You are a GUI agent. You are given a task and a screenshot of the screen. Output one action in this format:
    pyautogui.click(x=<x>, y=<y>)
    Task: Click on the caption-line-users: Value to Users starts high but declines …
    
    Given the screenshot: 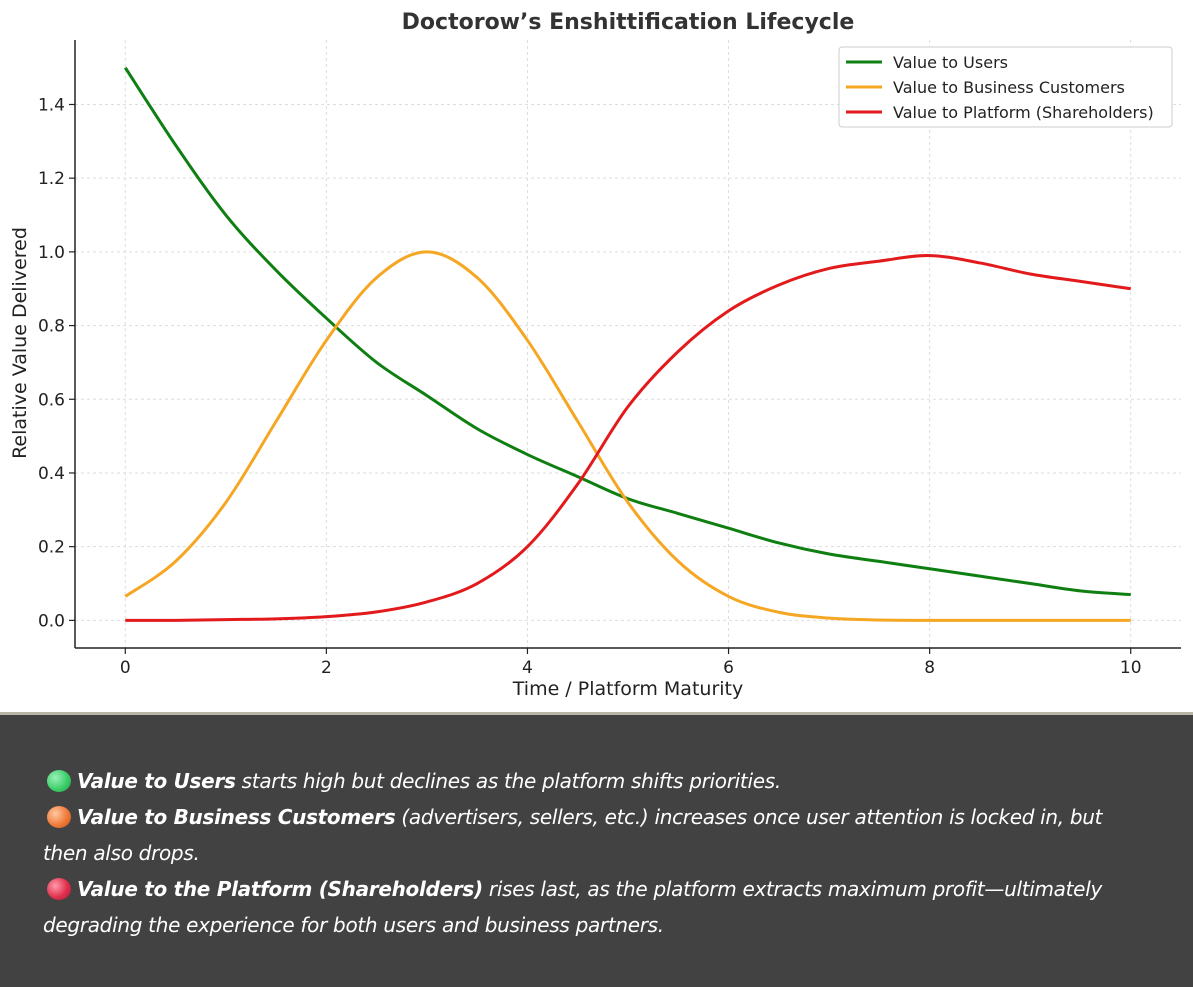 What is the action you would take?
    pyautogui.click(x=603, y=781)
    